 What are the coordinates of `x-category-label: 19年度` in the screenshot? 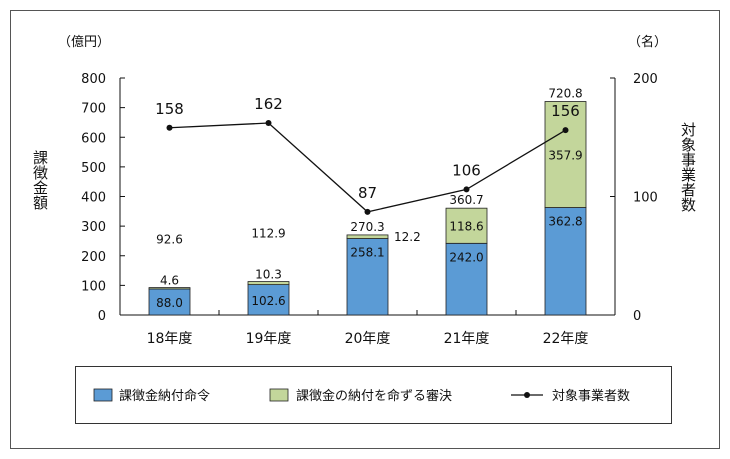 It's located at (269, 339).